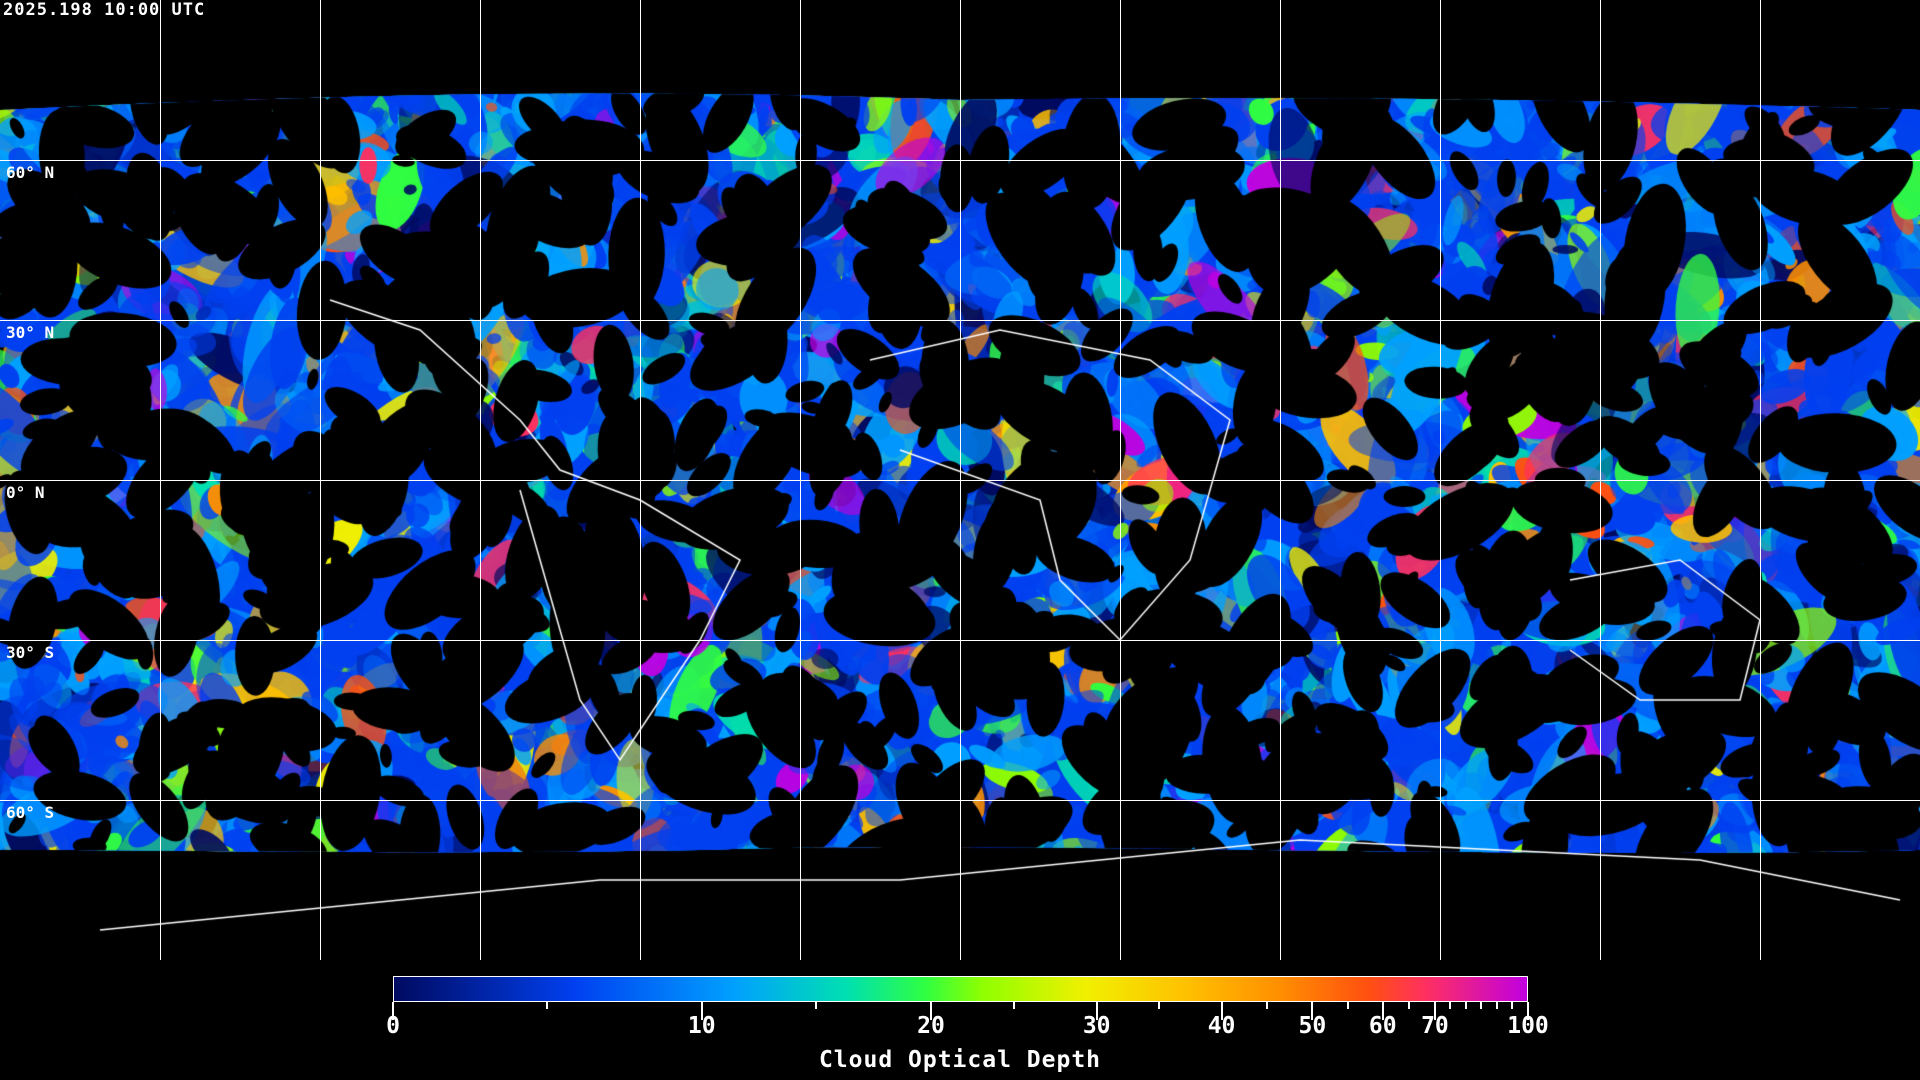 Image resolution: width=1920 pixels, height=1080 pixels. I want to click on lat-label-60s: 60° S, so click(30, 812).